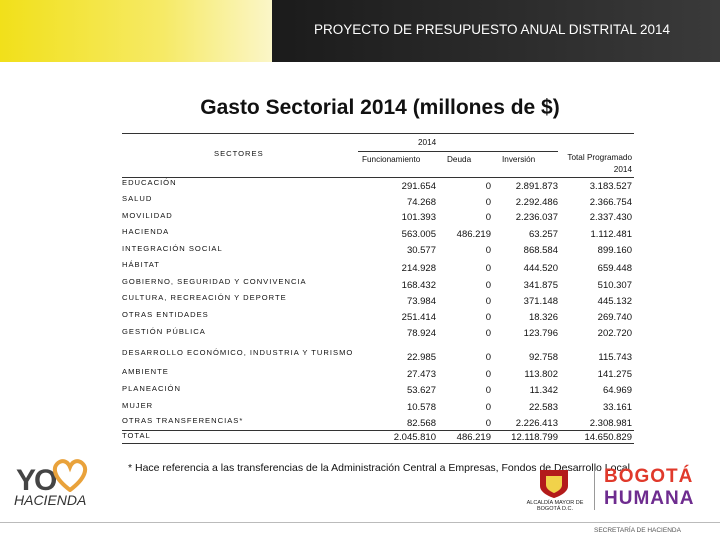 The width and height of the screenshot is (720, 540). I want to click on banner-right, so click(496, 31).